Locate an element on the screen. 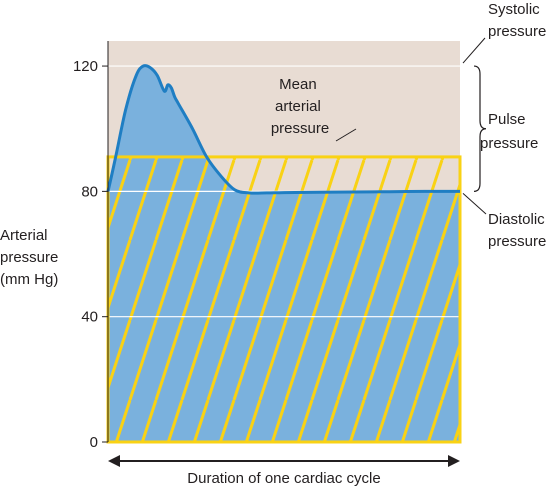  diastolic-label-line-2: pressure is located at coordinates (517, 241).